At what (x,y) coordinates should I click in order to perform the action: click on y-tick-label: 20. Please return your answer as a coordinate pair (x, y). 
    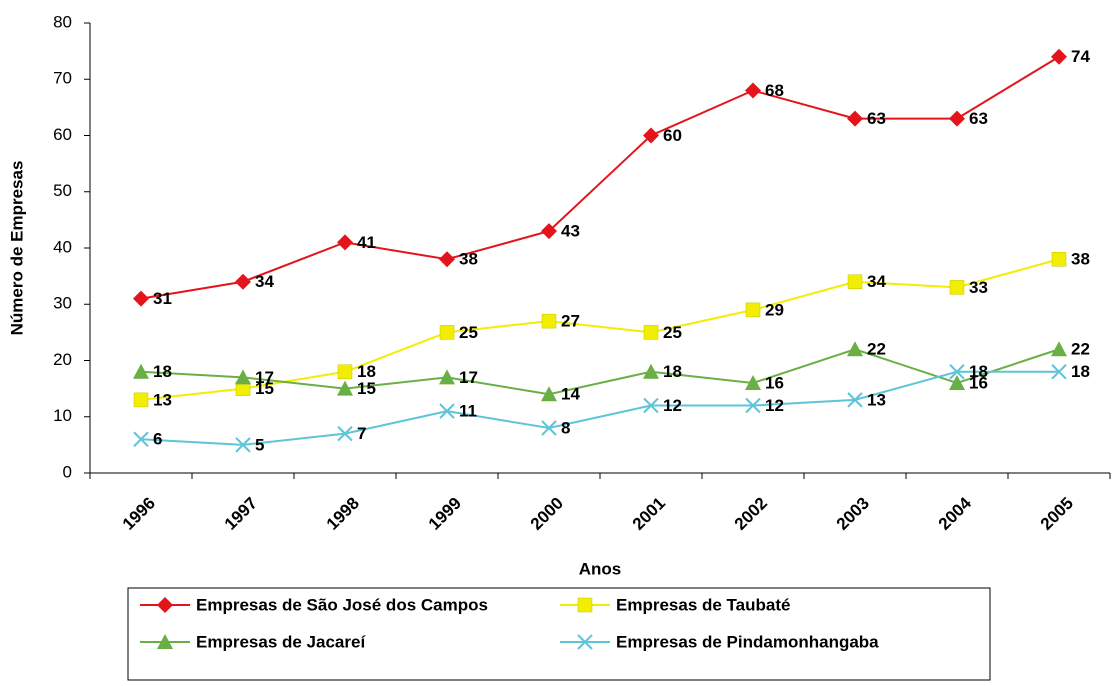
    Looking at the image, I should click on (62, 359).